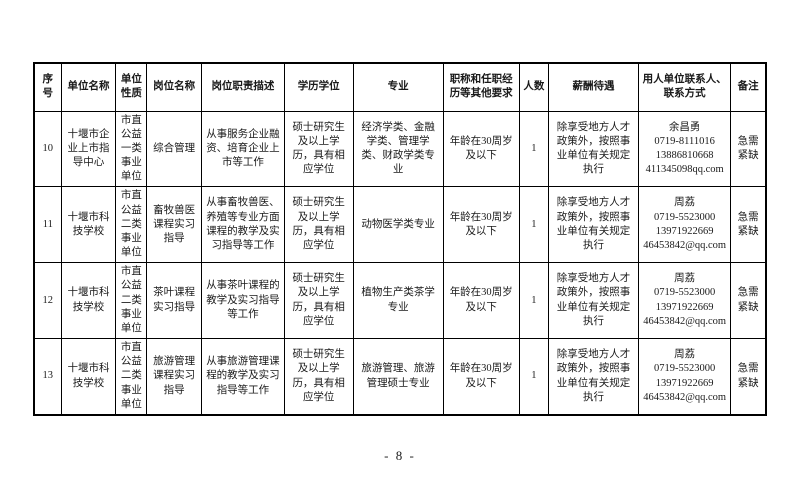  I want to click on cell-unit: 十堰市企业上市指导中心, so click(88, 149).